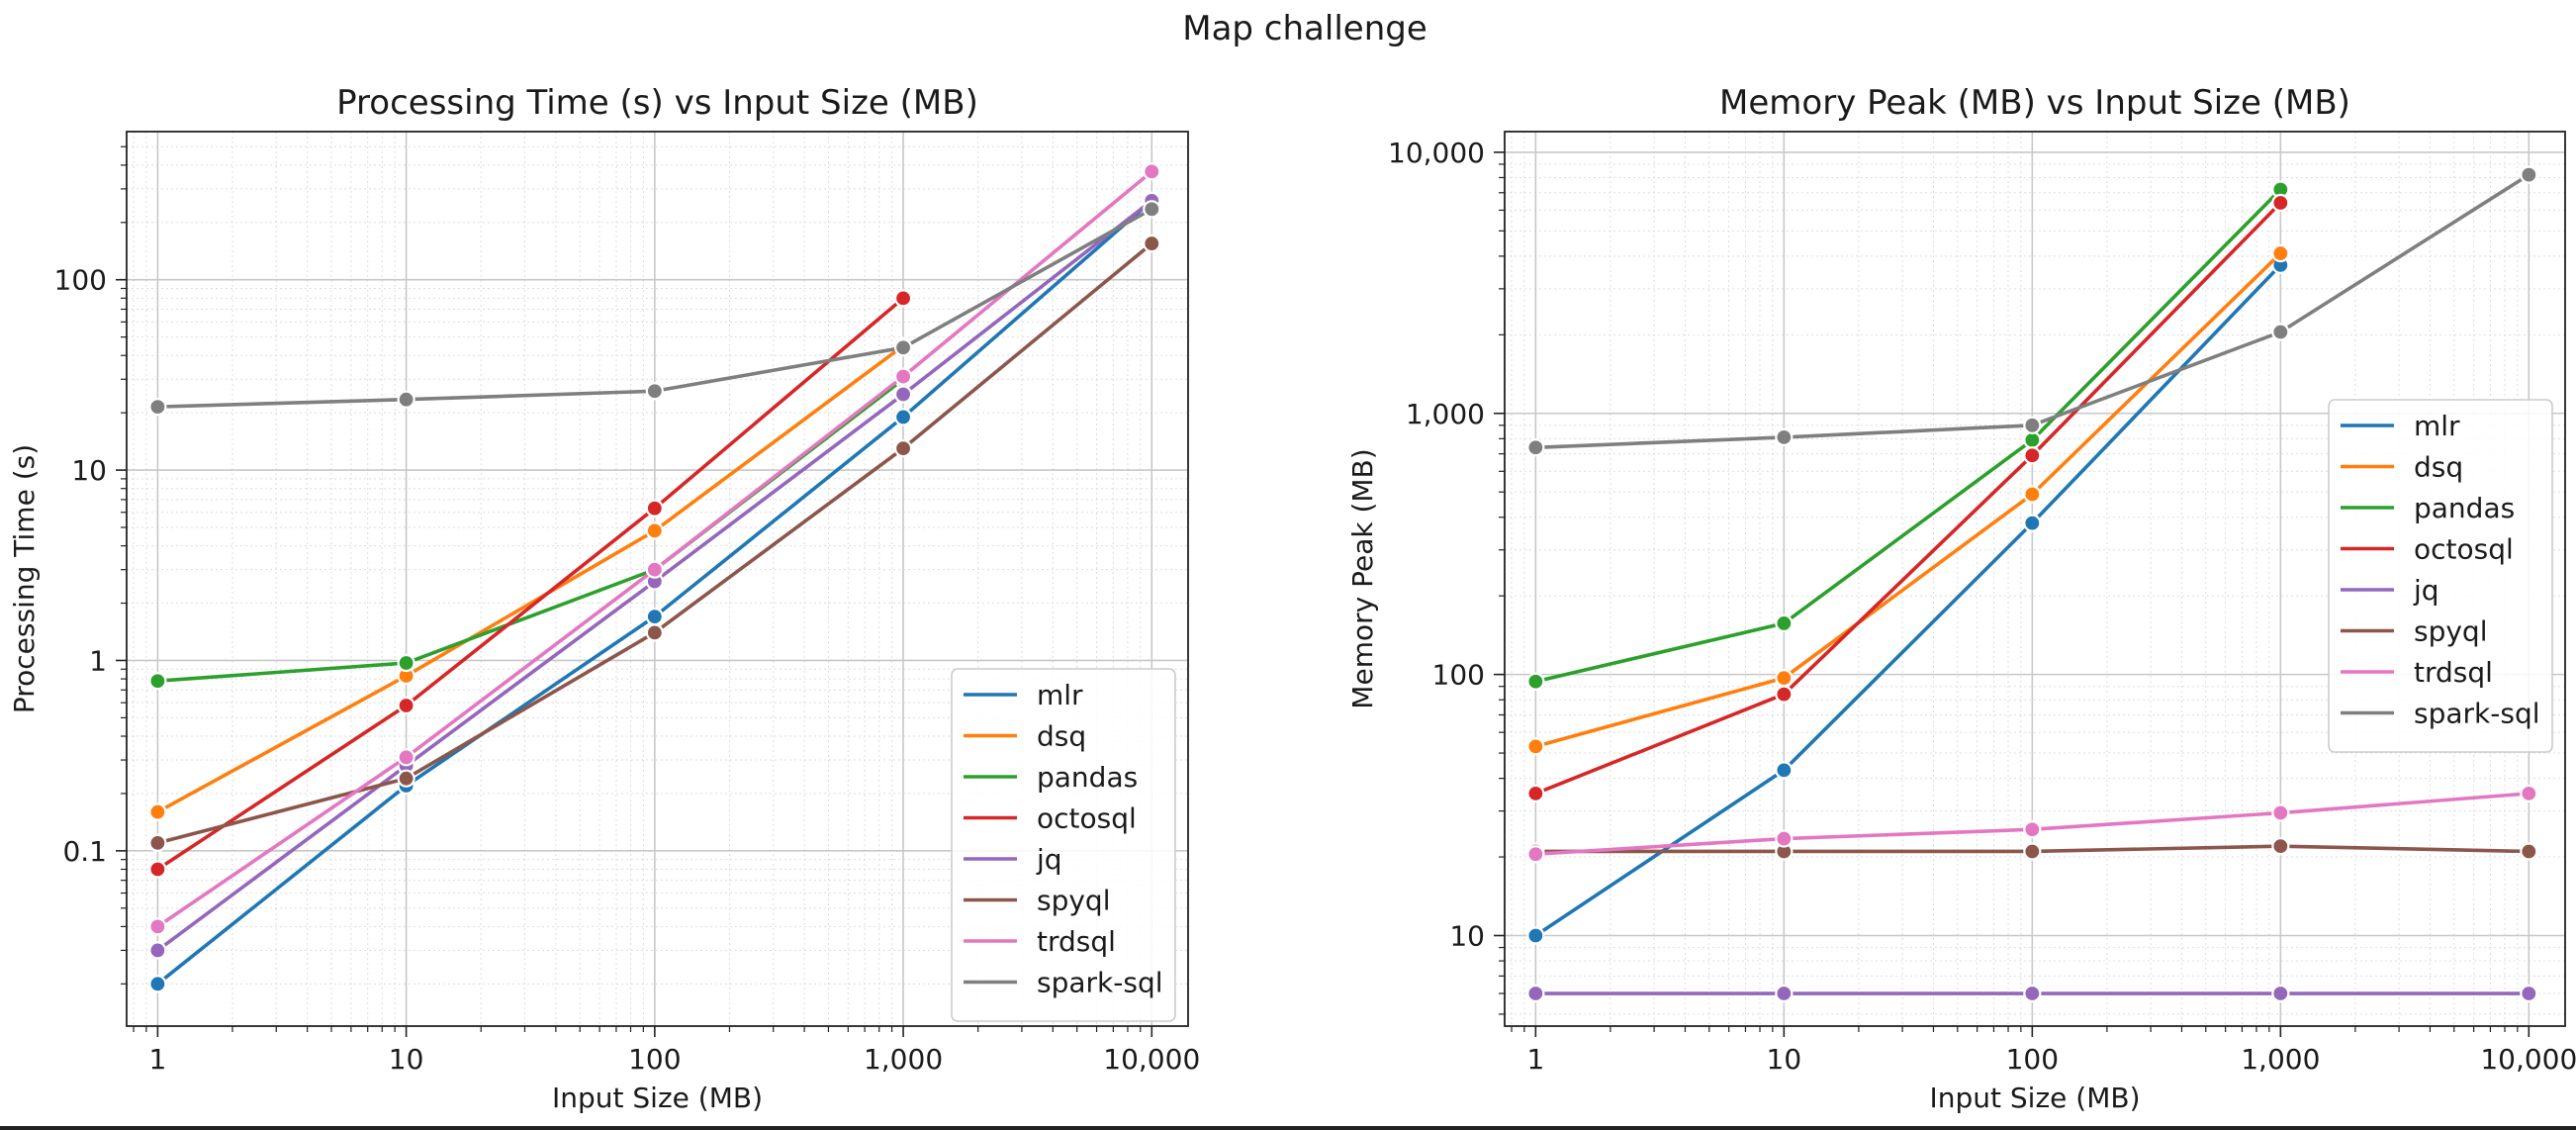 The image size is (2576, 1130). What do you see at coordinates (2427, 549) in the screenshot?
I see `legend-item-octosql: octosql` at bounding box center [2427, 549].